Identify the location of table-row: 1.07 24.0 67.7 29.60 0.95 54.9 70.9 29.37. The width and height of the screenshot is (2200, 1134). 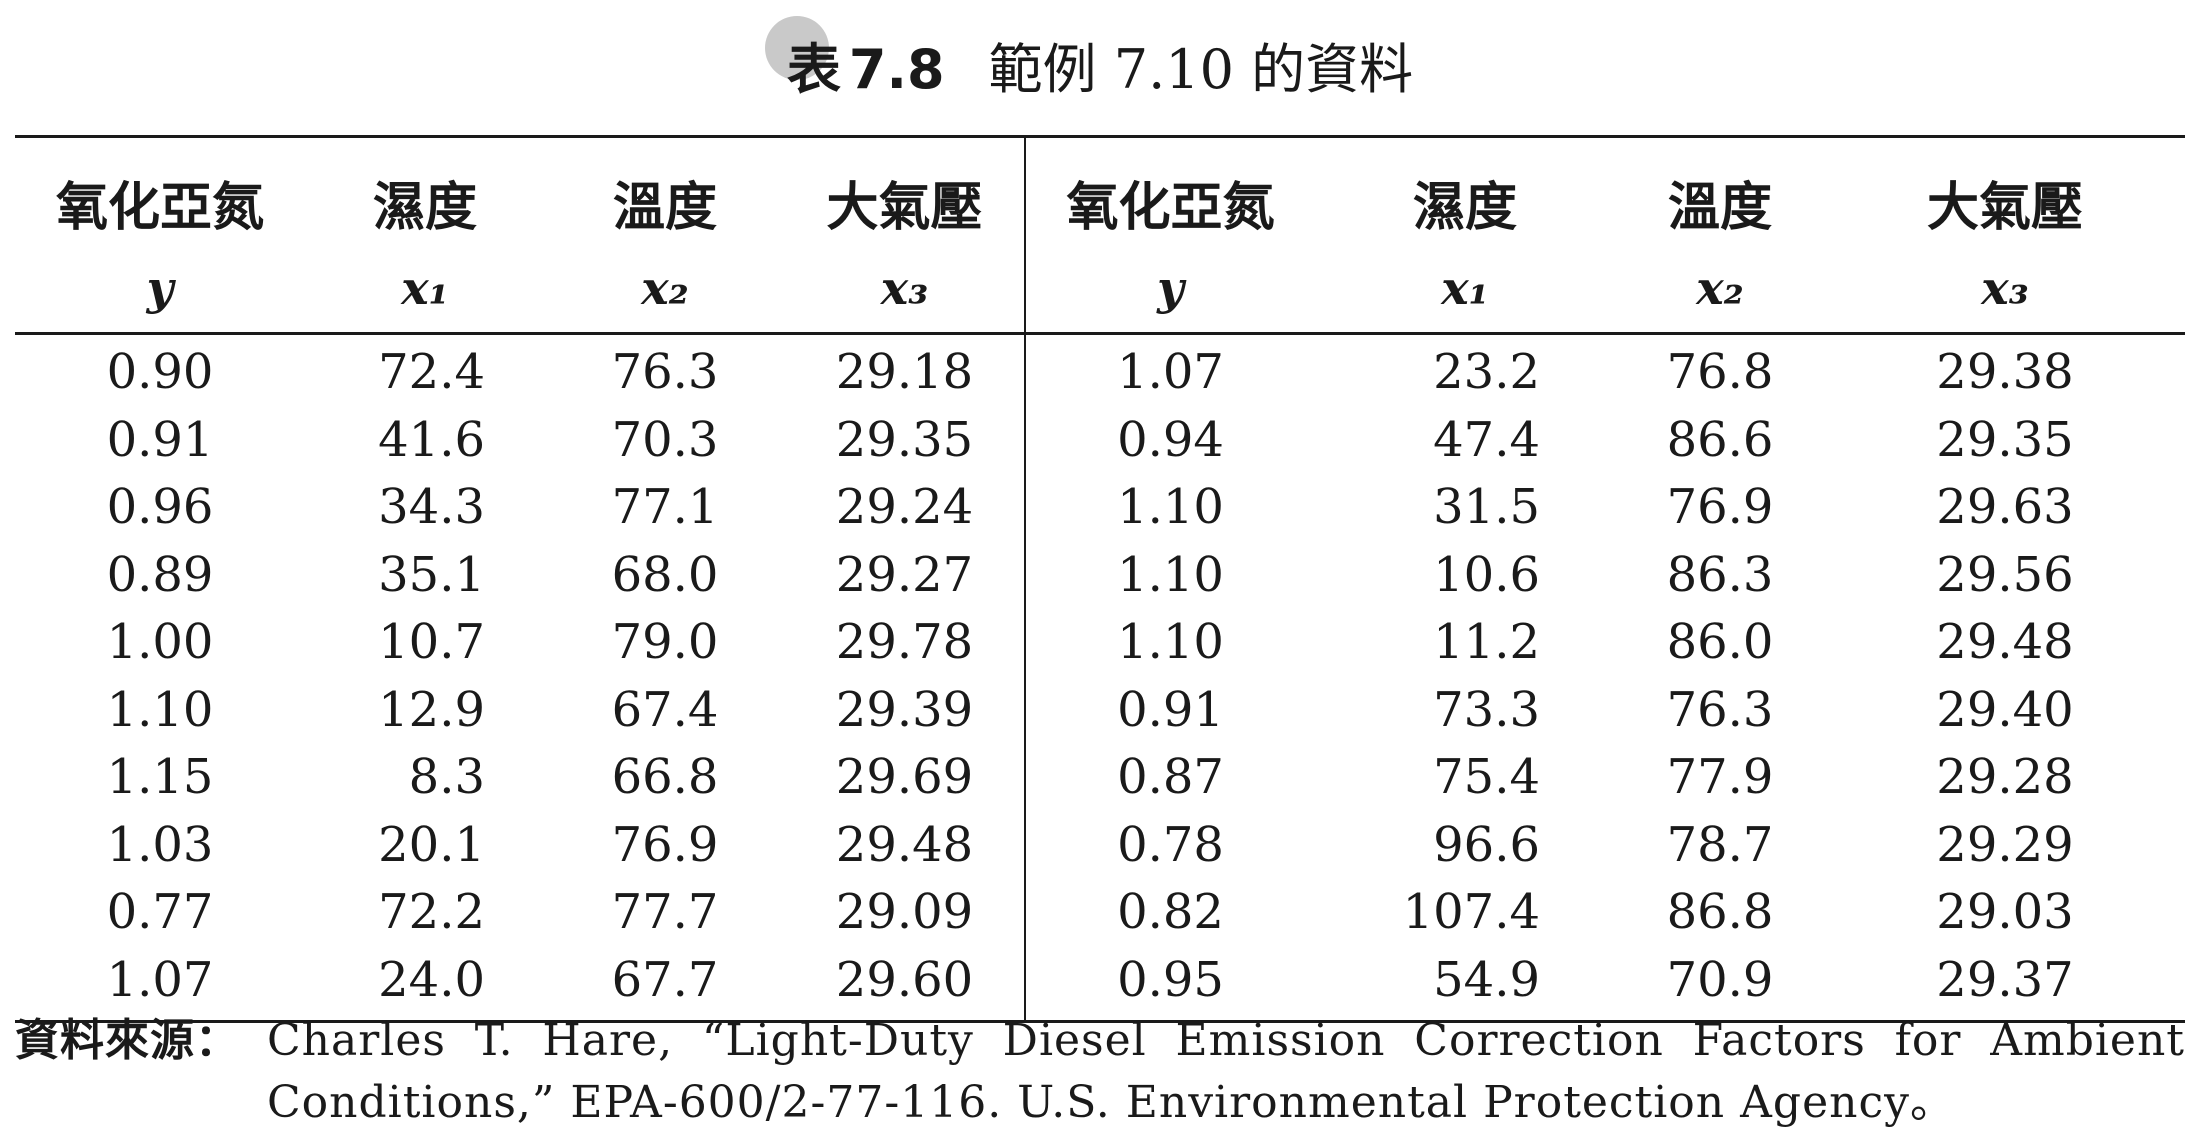
(1100, 984).